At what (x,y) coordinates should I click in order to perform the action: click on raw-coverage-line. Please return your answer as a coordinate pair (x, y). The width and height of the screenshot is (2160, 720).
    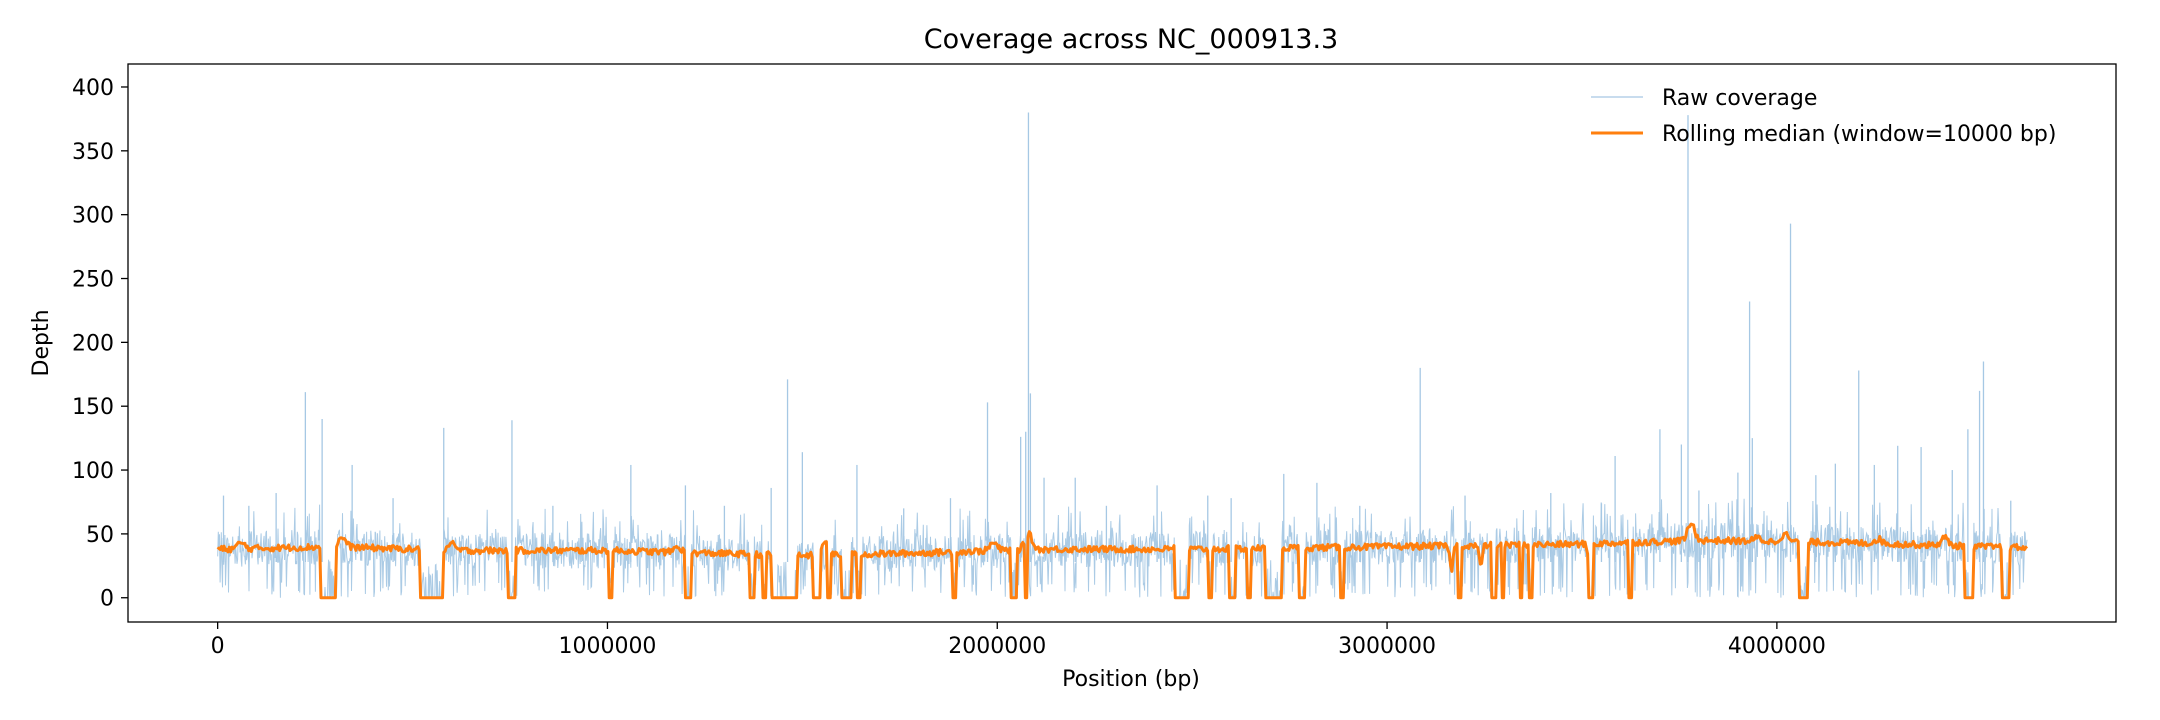
    Looking at the image, I should click on (1122, 549).